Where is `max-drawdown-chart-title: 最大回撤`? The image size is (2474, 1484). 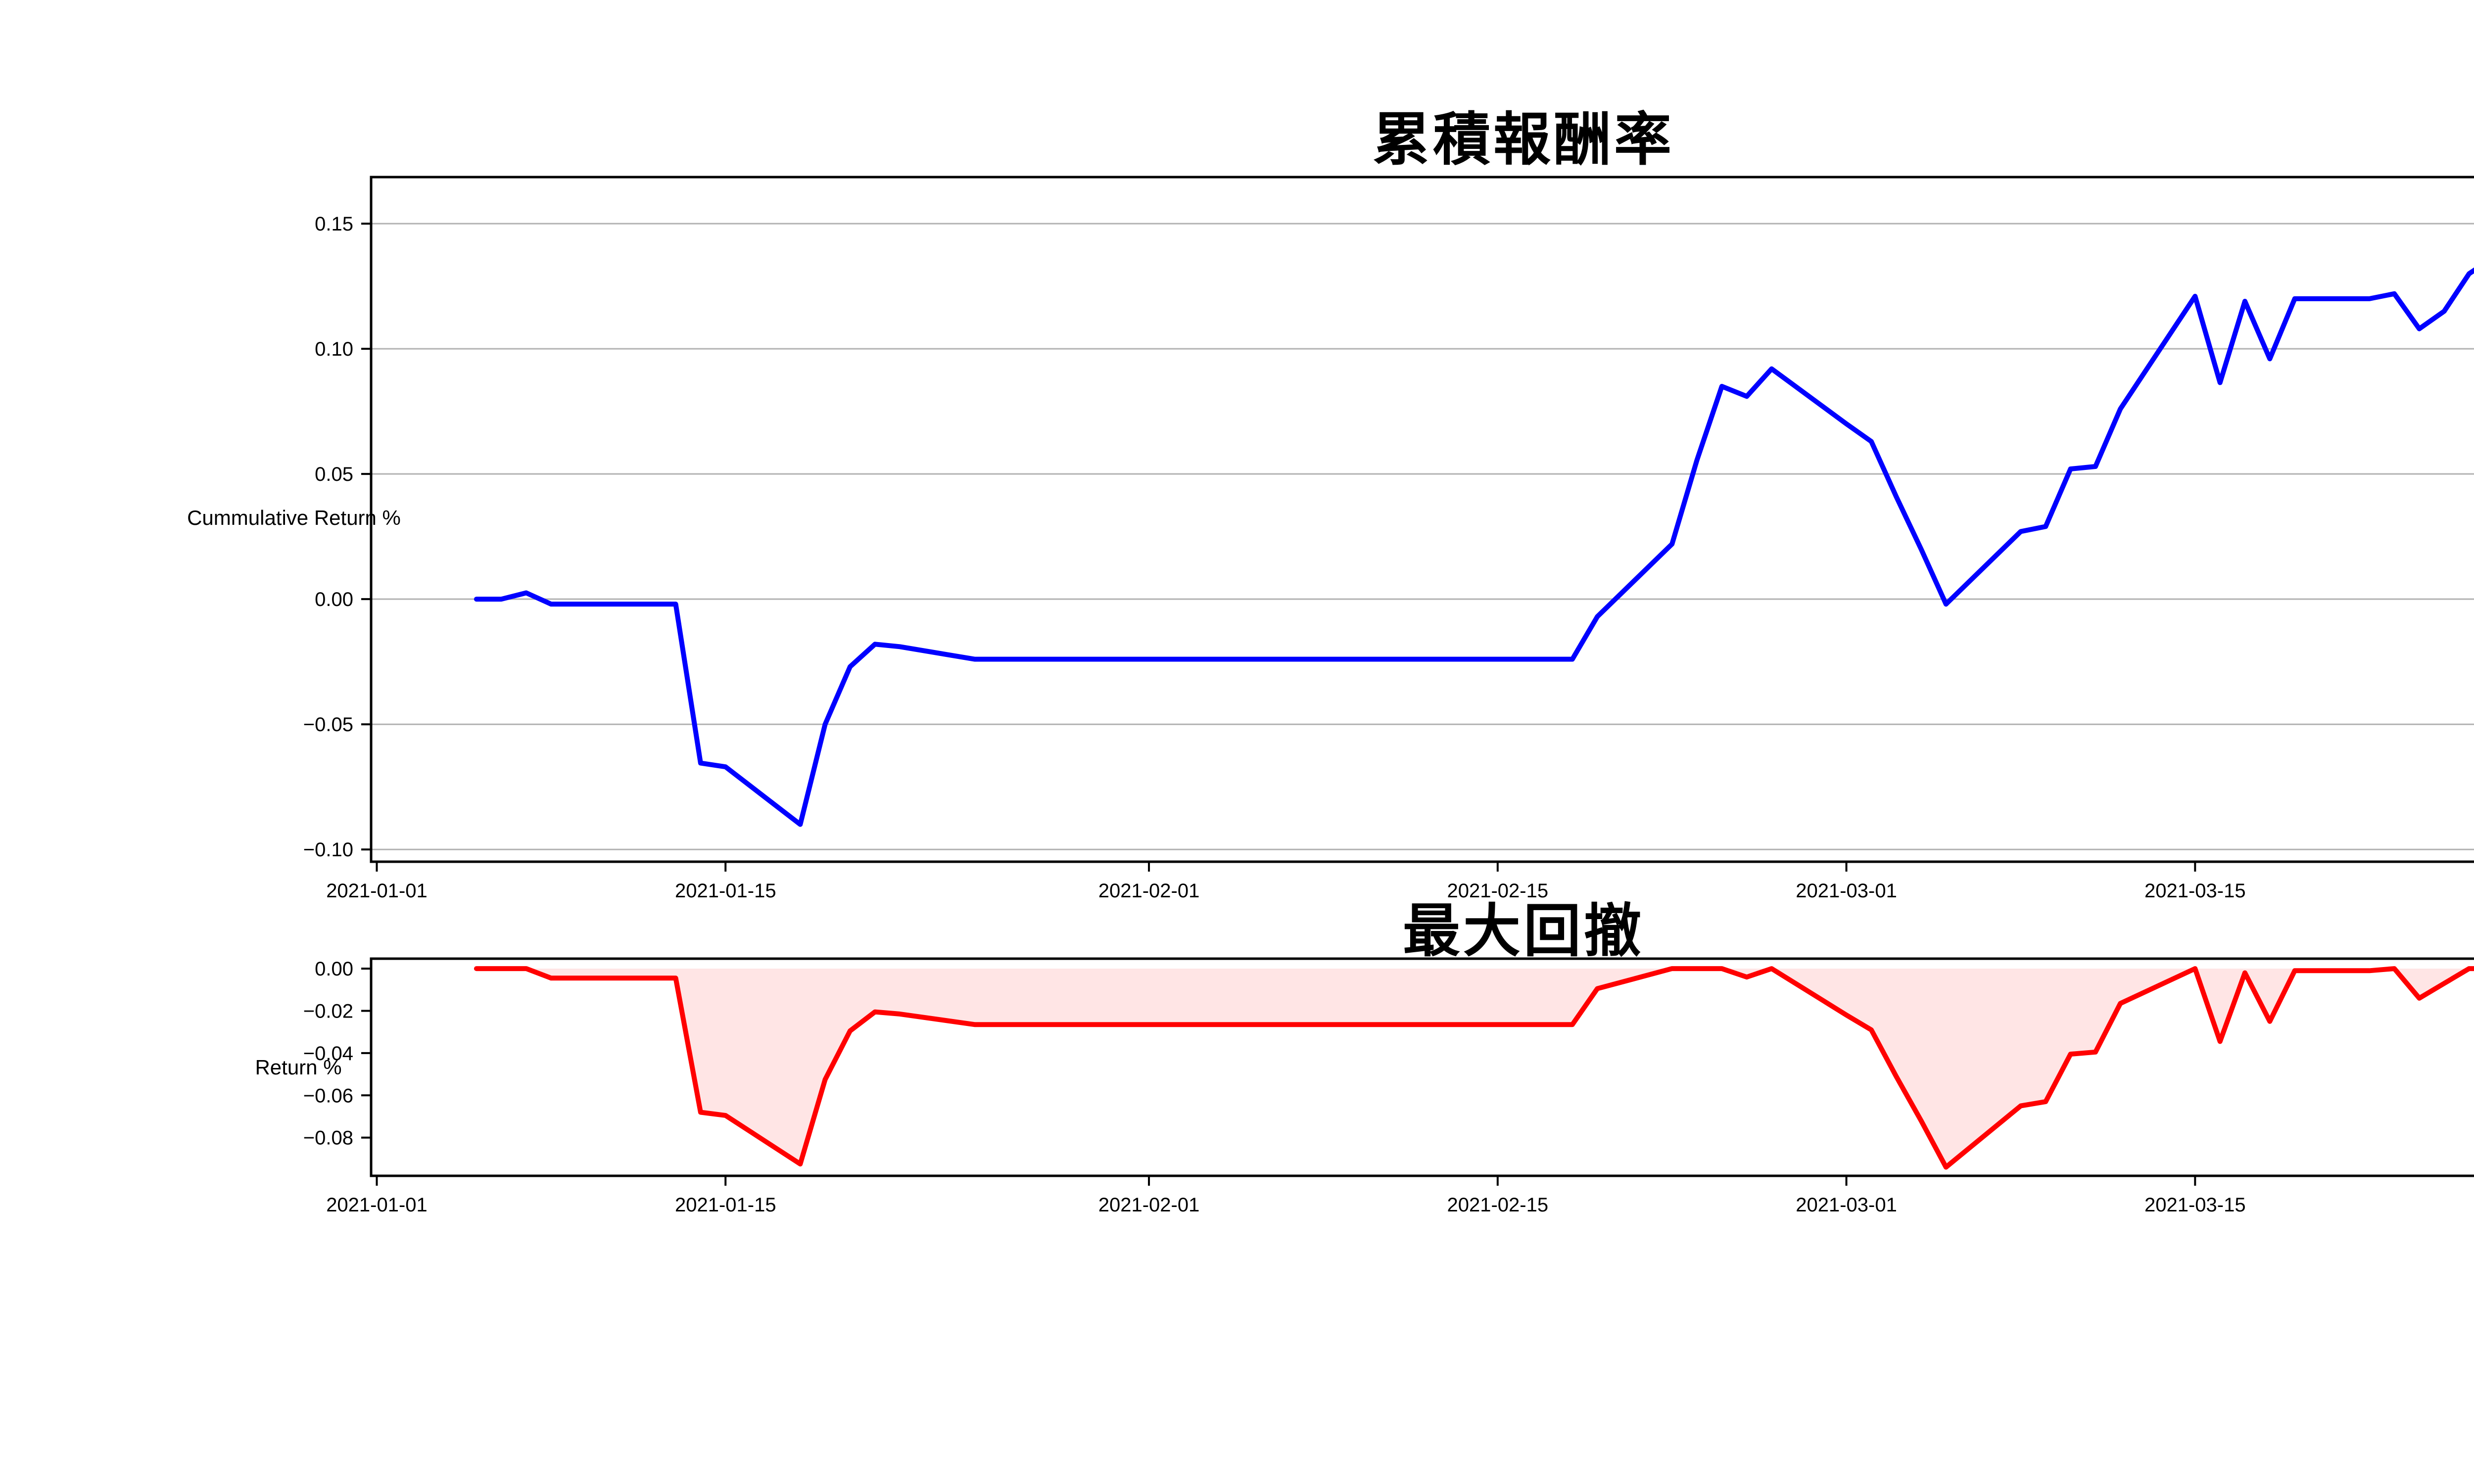
max-drawdown-chart-title: 最大回撤 is located at coordinates (1524, 931).